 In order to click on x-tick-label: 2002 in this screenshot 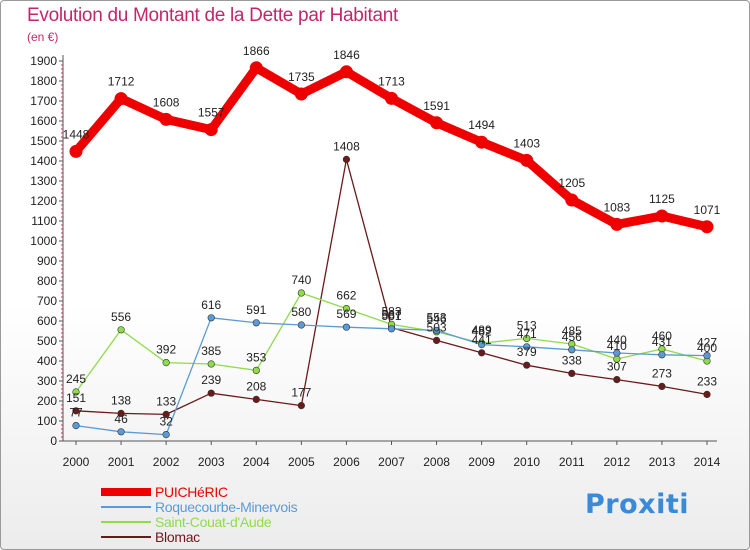, I will do `click(166, 462)`.